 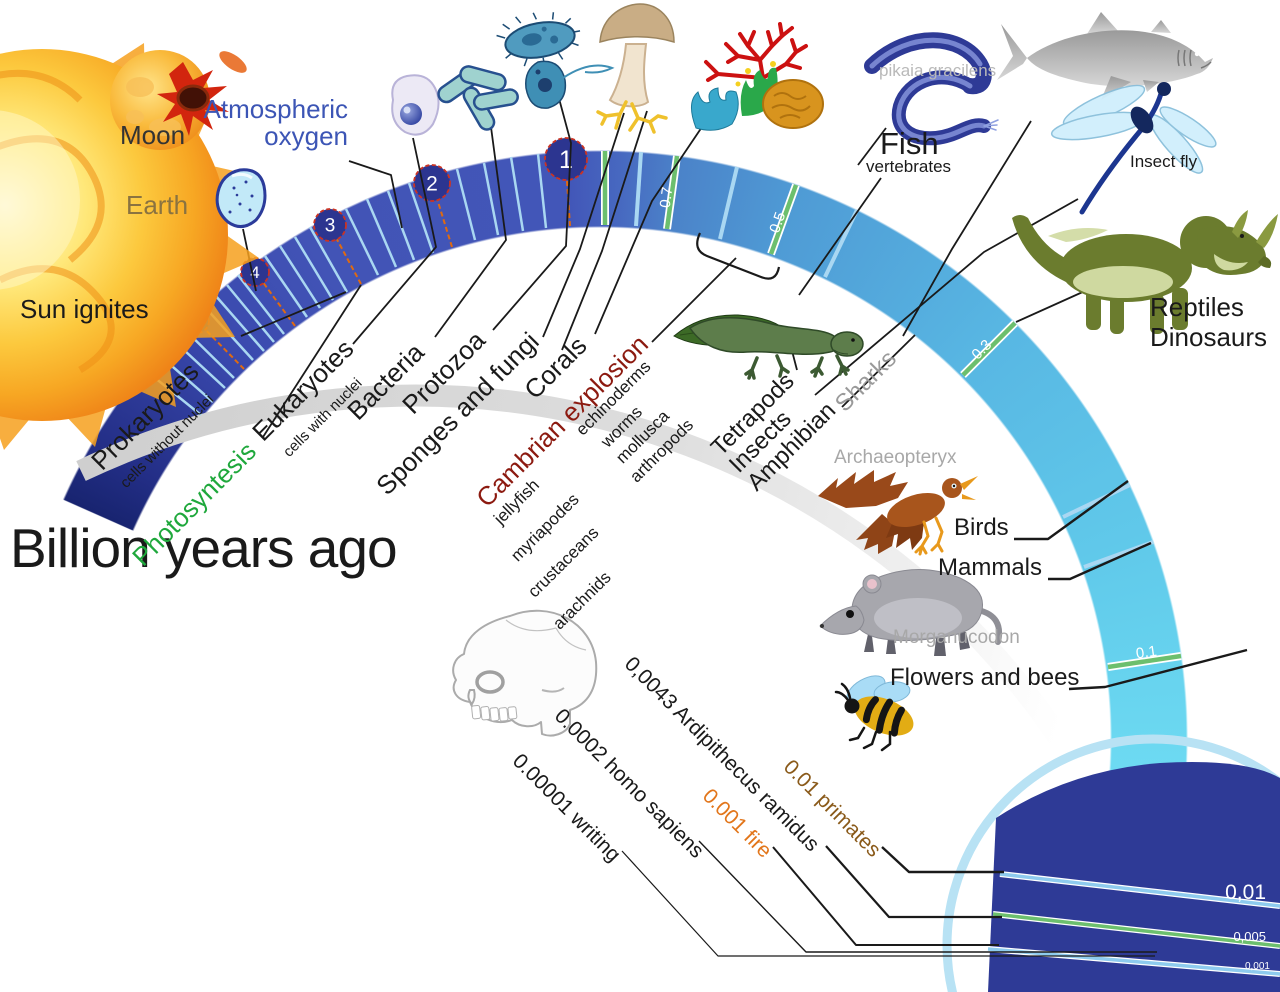 I want to click on corals-illustration, so click(x=757, y=76).